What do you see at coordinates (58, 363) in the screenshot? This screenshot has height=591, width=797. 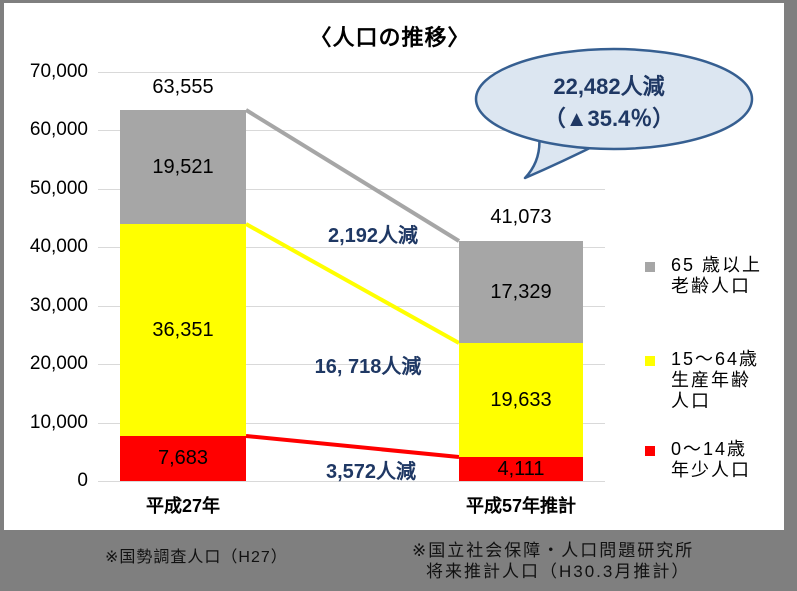 I see `y-tick-label: 20,000` at bounding box center [58, 363].